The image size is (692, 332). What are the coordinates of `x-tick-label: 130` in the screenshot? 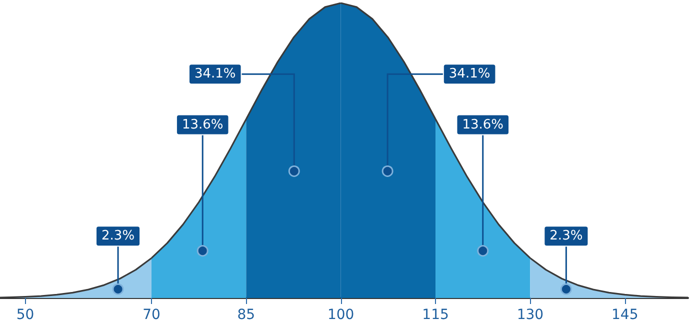 It's located at (530, 315).